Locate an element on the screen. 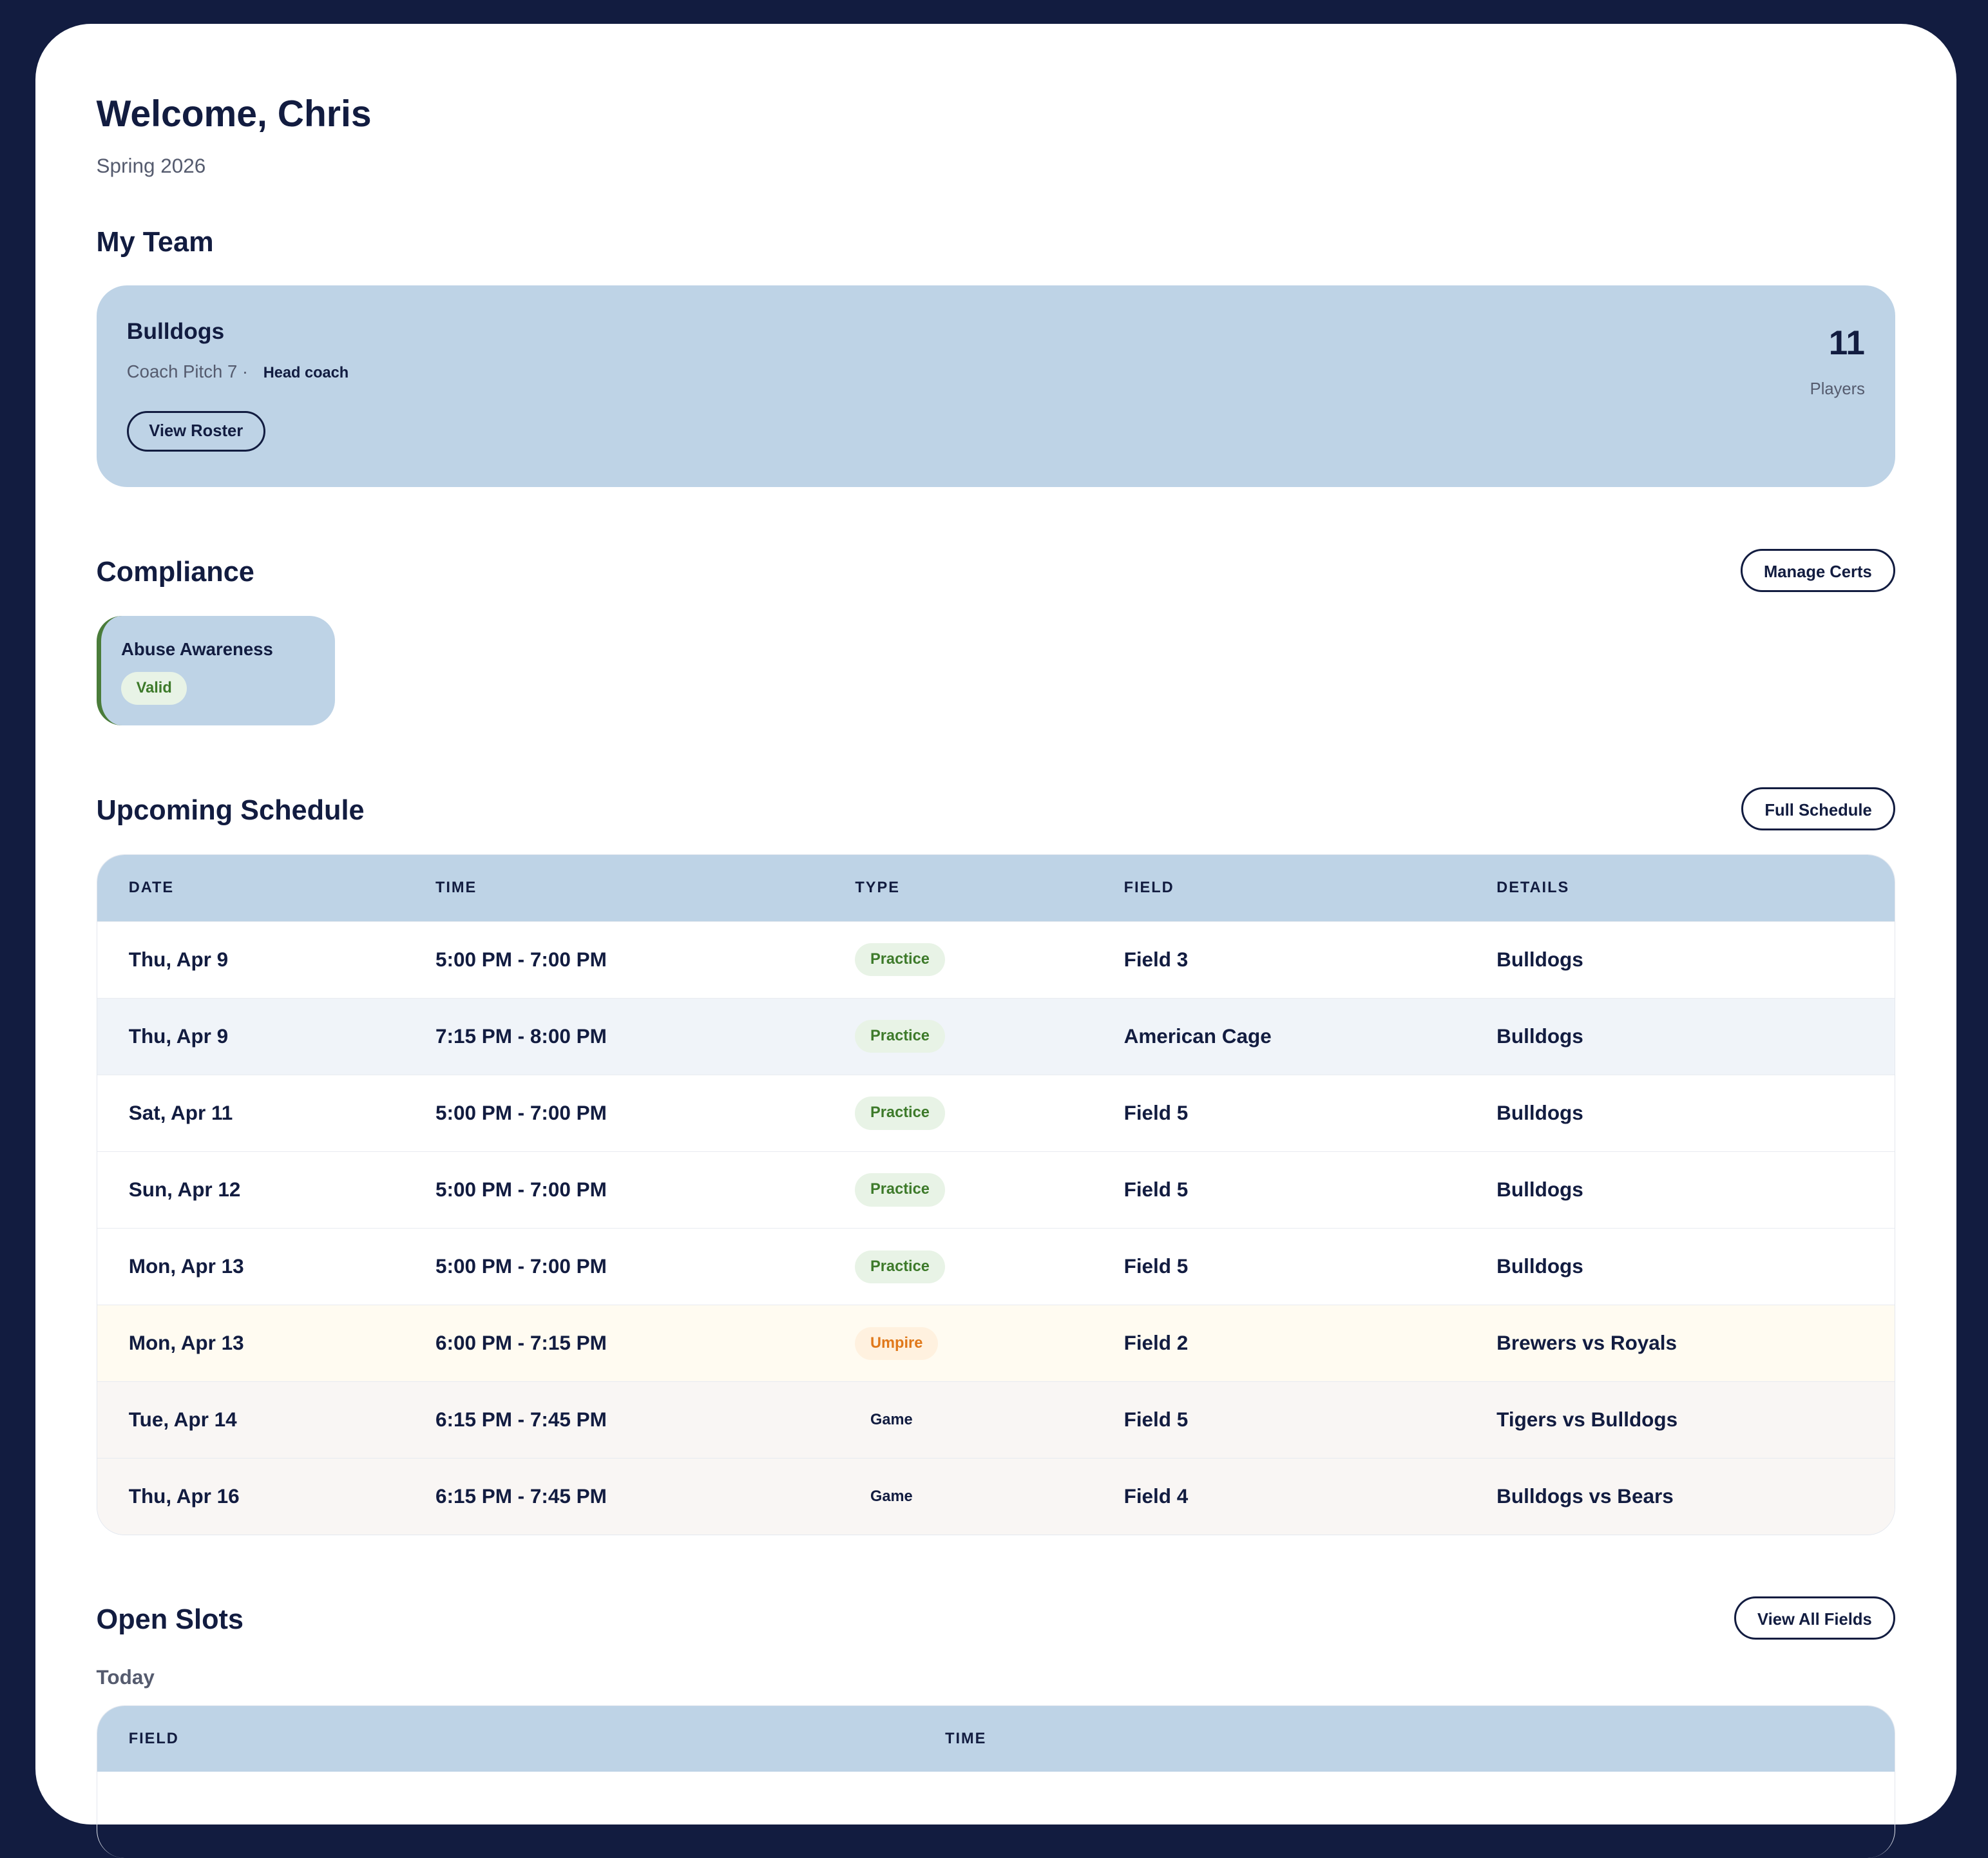 Image resolution: width=1988 pixels, height=1858 pixels. column-header: TYPE is located at coordinates (877, 888).